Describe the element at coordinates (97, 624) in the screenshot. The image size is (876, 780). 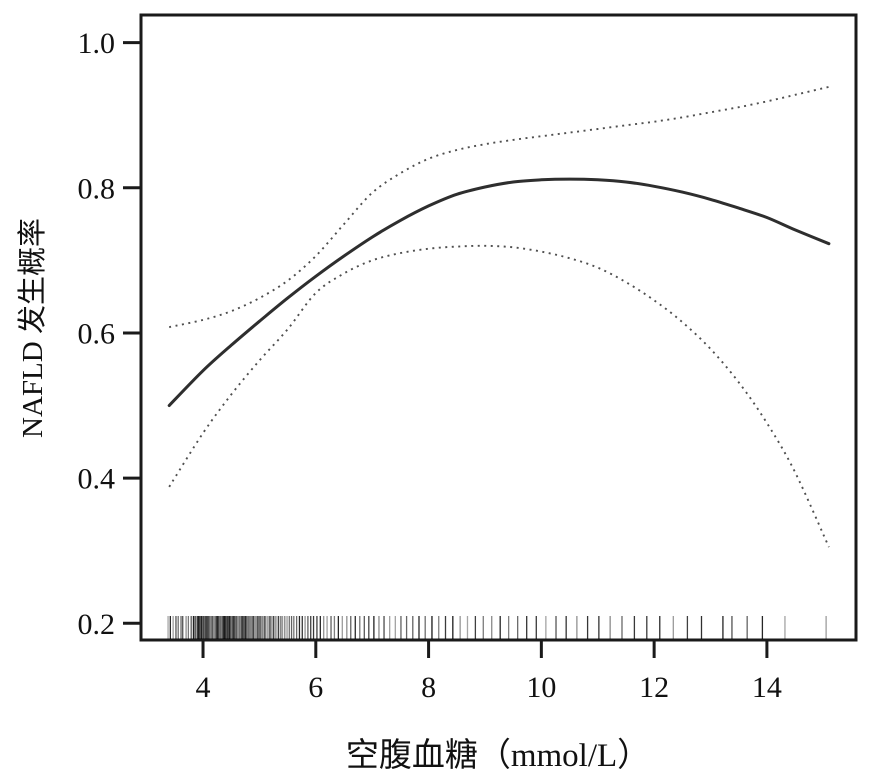
I see `y-tick-label: 0.2` at that location.